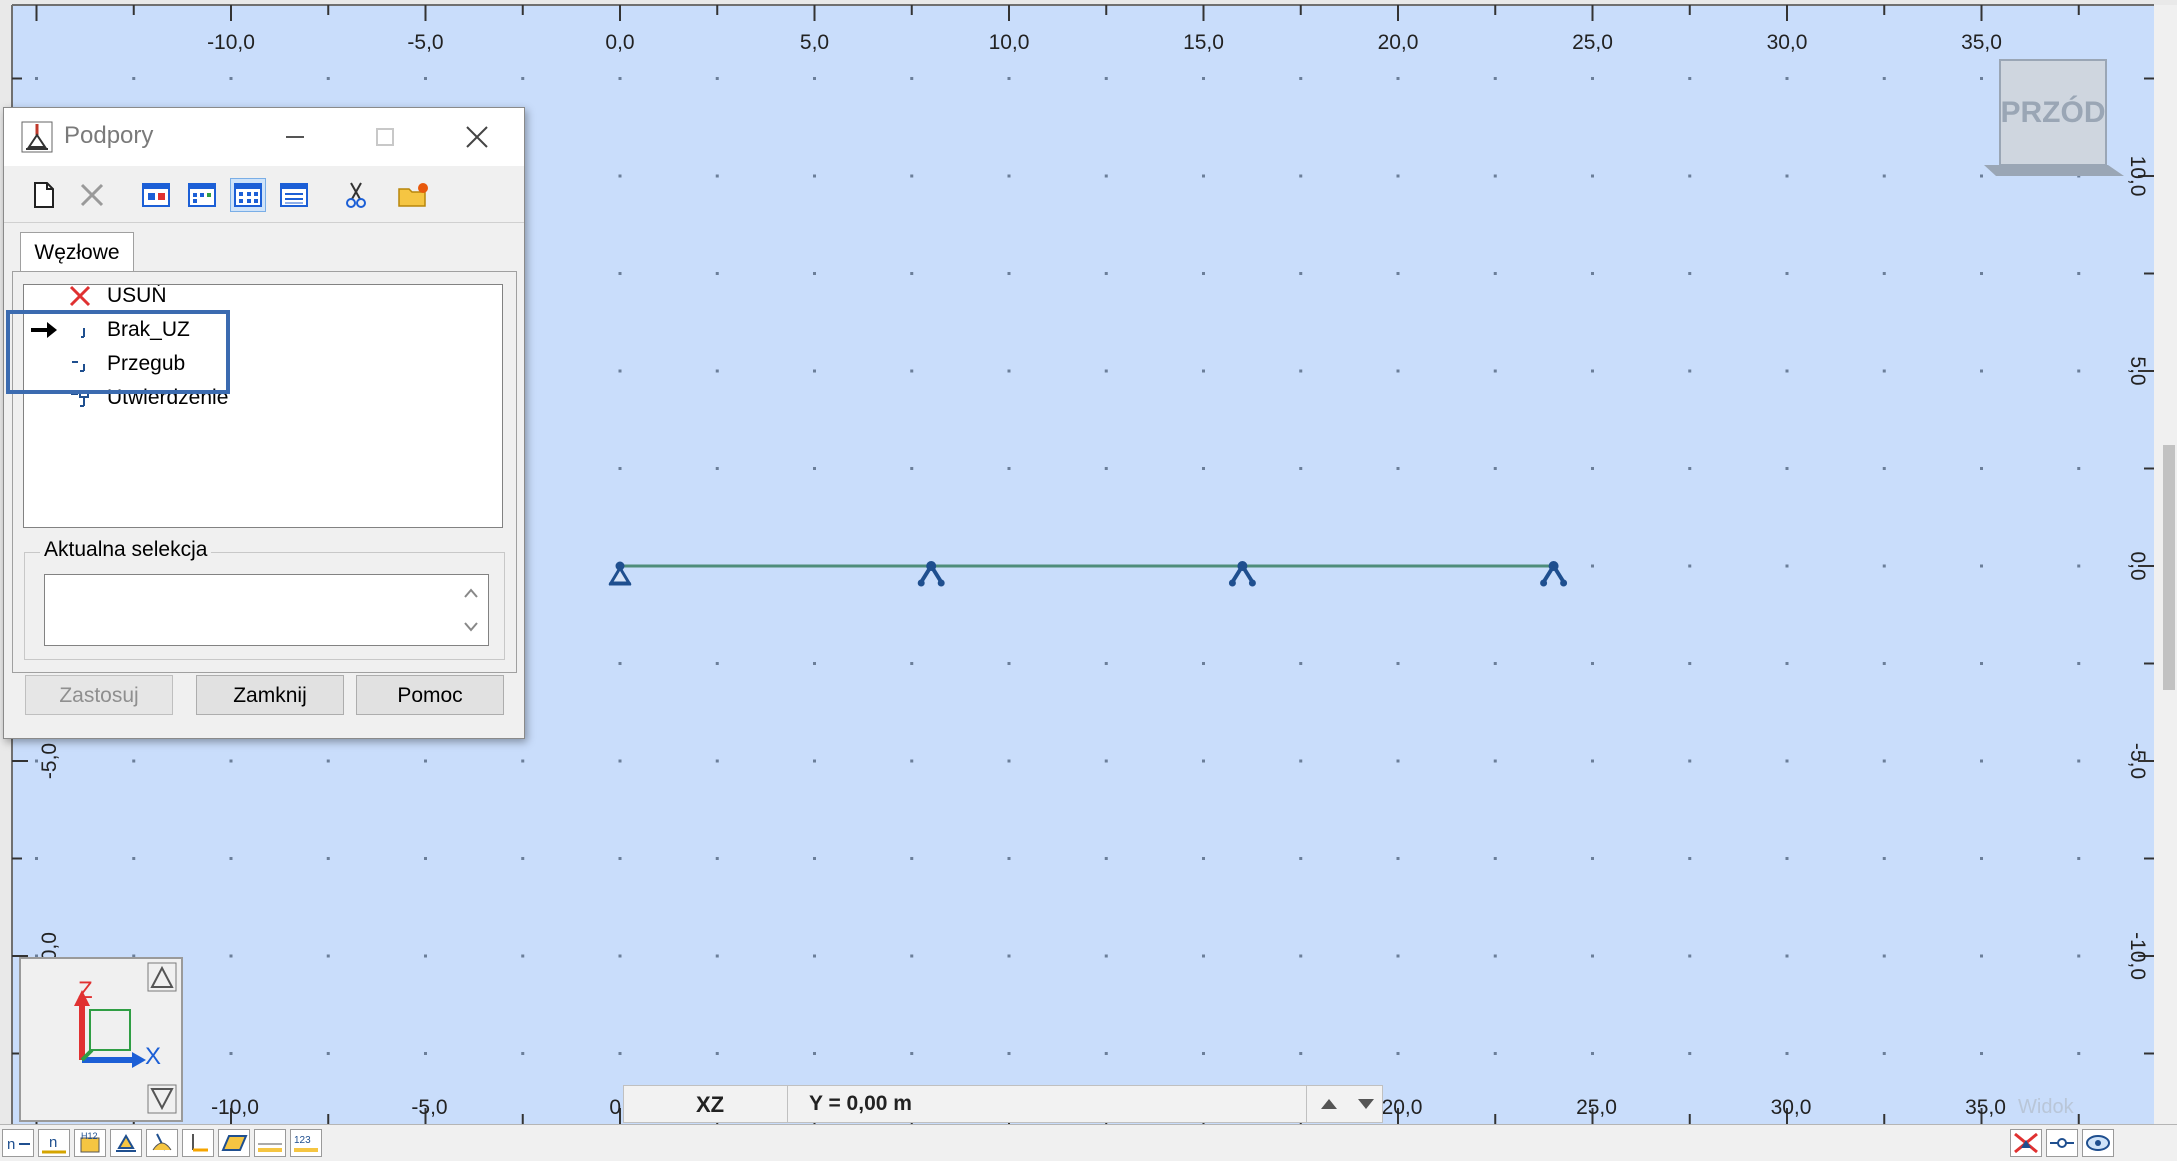 The width and height of the screenshot is (2177, 1161). I want to click on z-tick-label: 5,0, so click(2137, 370).